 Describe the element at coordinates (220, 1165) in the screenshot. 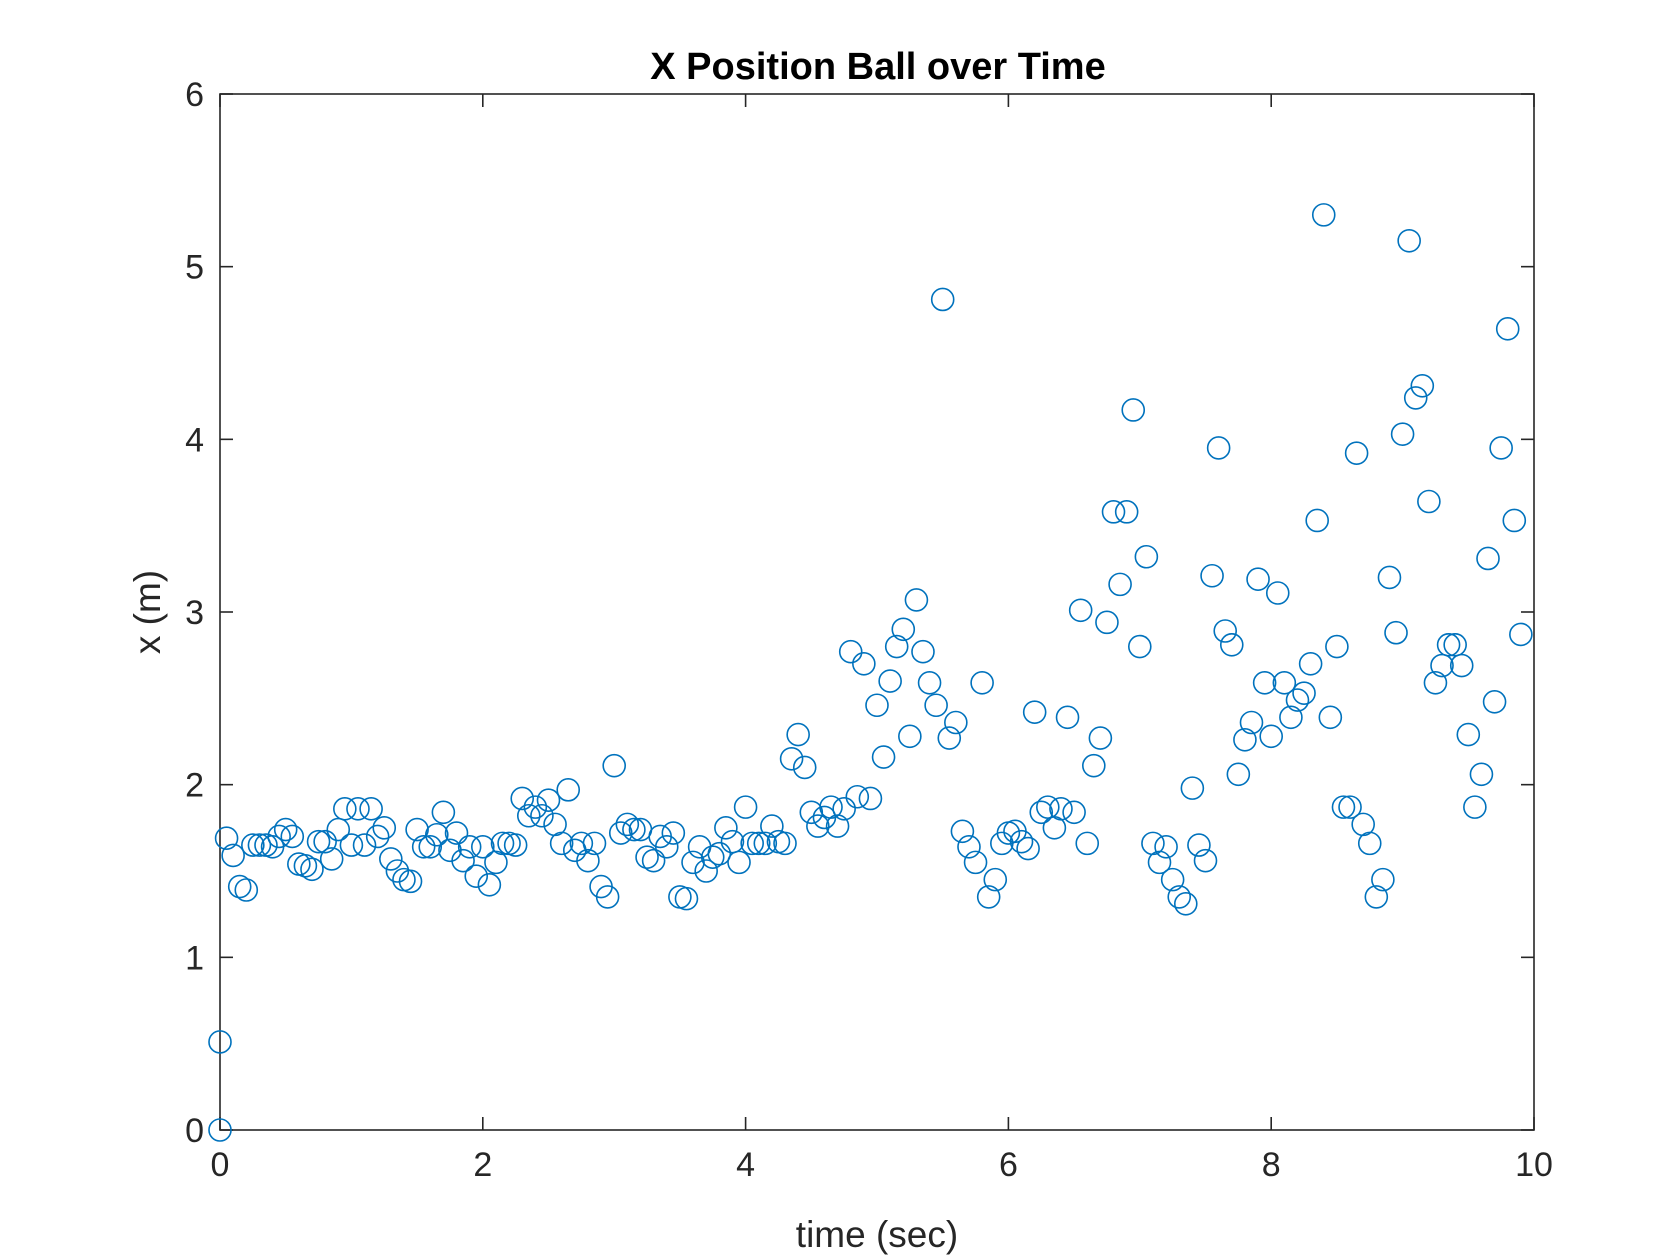

I see `x-tick-label: 0` at that location.